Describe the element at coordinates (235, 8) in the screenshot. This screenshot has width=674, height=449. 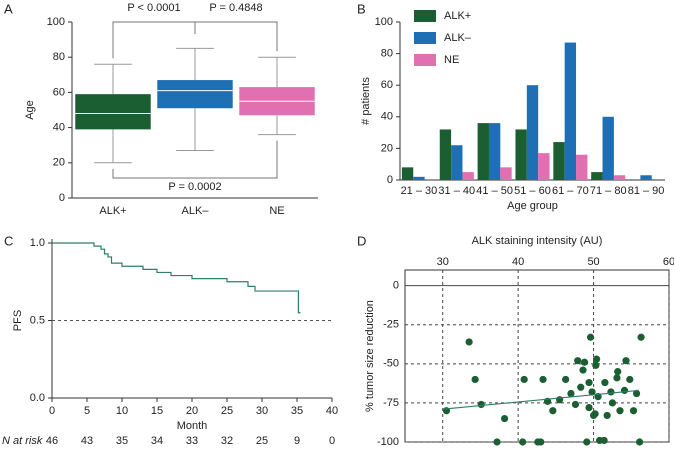
I see `p-value: P = 0.4848` at that location.